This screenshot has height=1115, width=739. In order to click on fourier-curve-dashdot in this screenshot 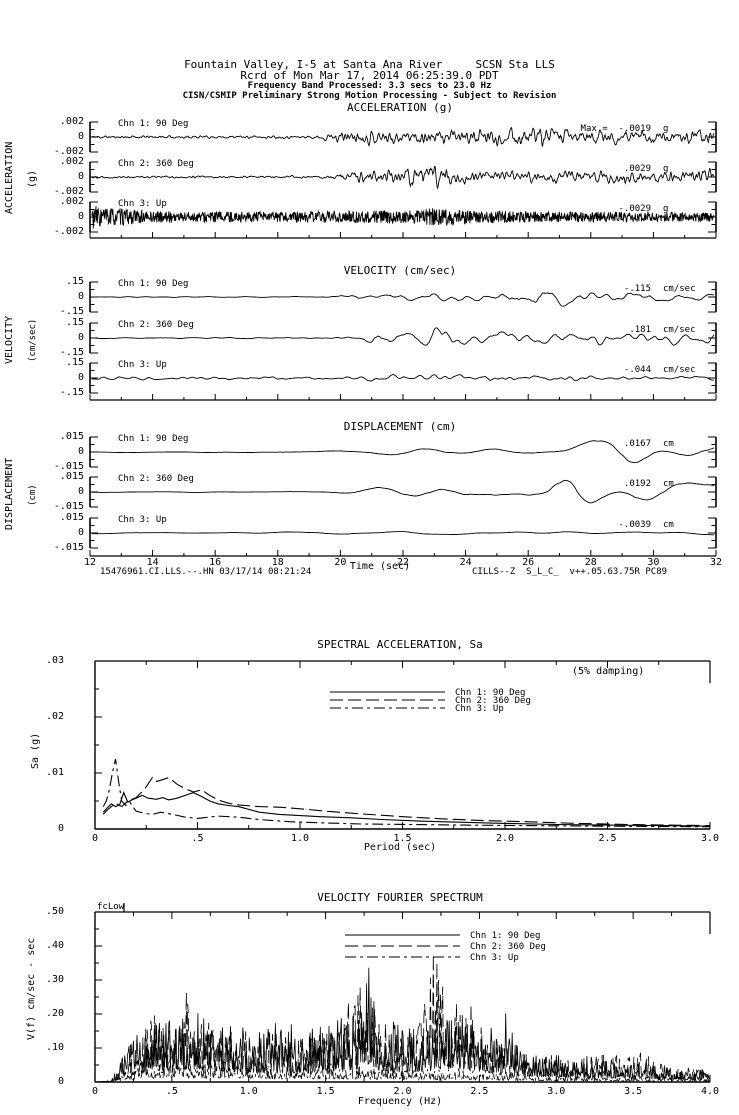, I will do `click(403, 1070)`.